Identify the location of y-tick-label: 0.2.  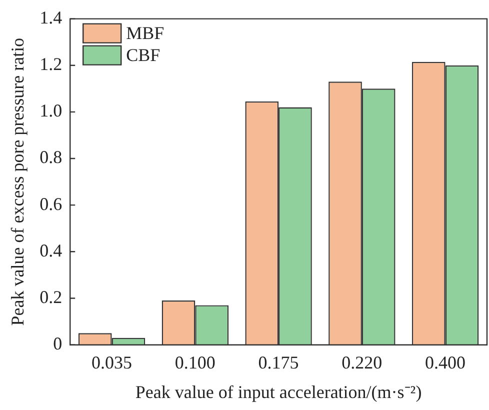
(51, 296).